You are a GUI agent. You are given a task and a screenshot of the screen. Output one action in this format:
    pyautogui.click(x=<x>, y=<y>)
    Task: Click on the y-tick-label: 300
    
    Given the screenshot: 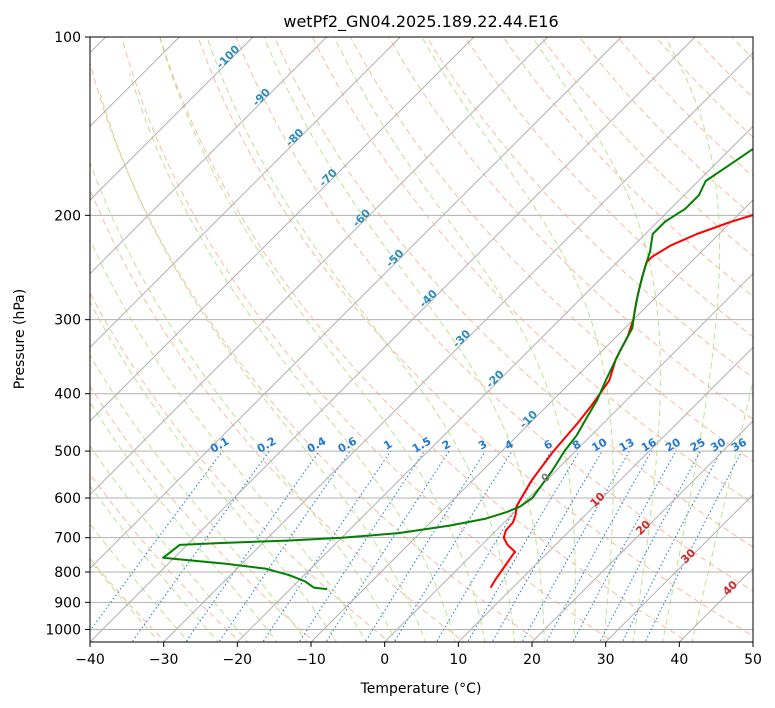 What is the action you would take?
    pyautogui.click(x=67, y=321)
    